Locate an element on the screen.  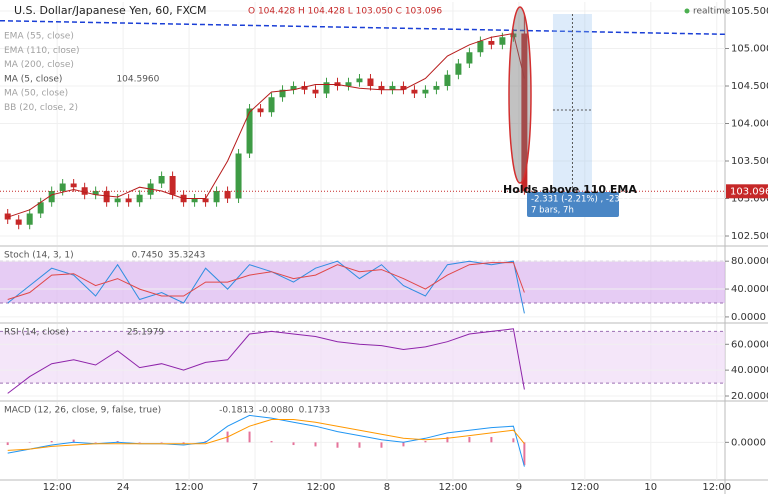
ohlc-legend: O 104.428 H 104.428 L 103.050 C 103.096 is located at coordinates (345, 12).